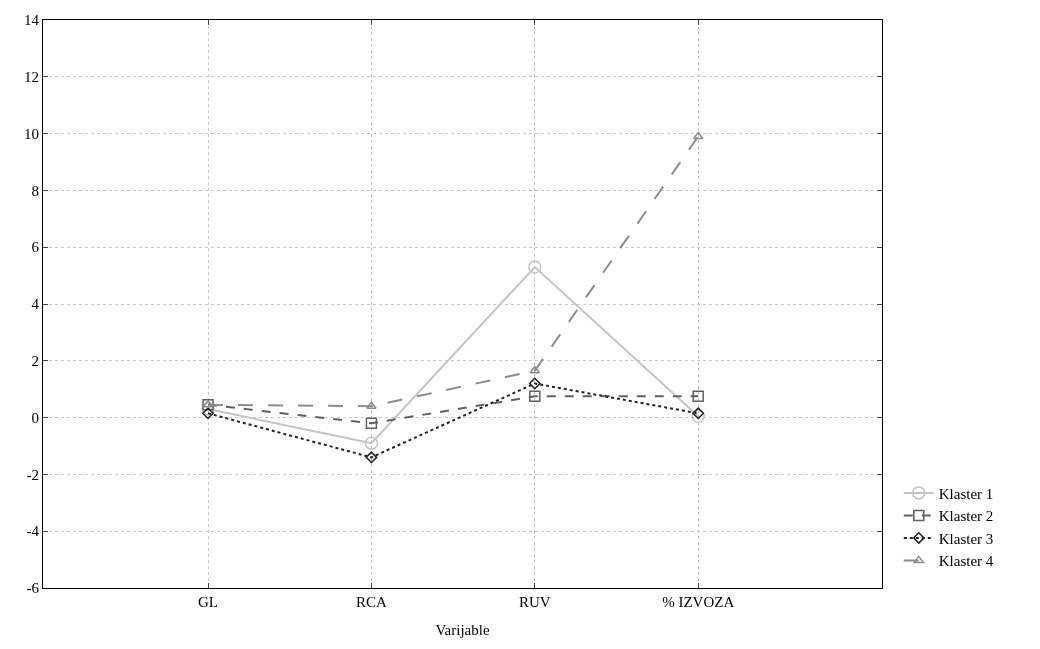 The image size is (1040, 649). Describe the element at coordinates (371, 602) in the screenshot. I see `x-tick-label: RCA` at that location.